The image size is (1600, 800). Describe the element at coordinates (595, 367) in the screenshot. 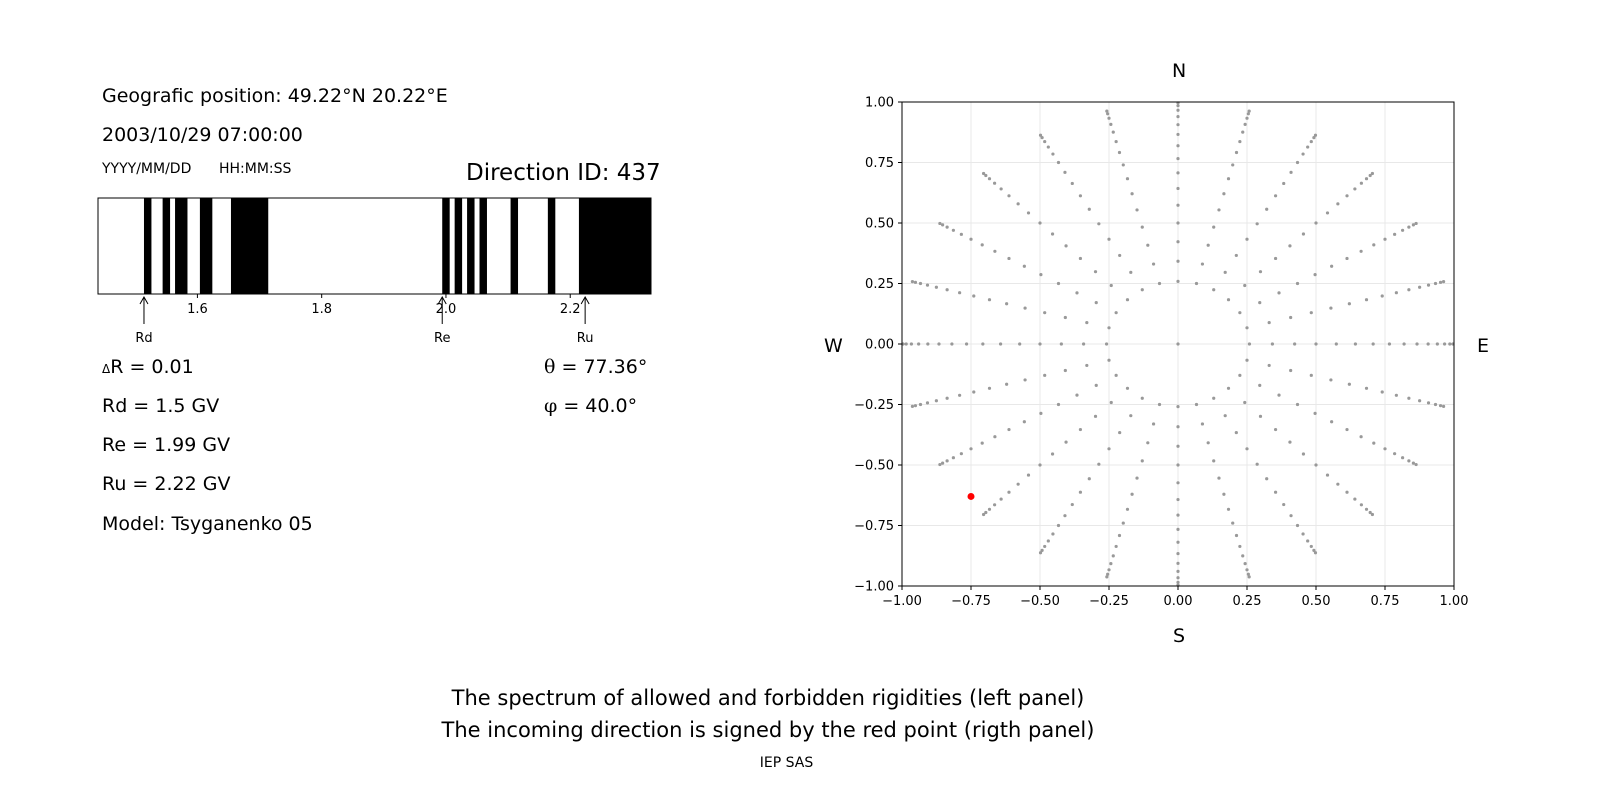

I see `theta-value: θ = 77.36°` at that location.